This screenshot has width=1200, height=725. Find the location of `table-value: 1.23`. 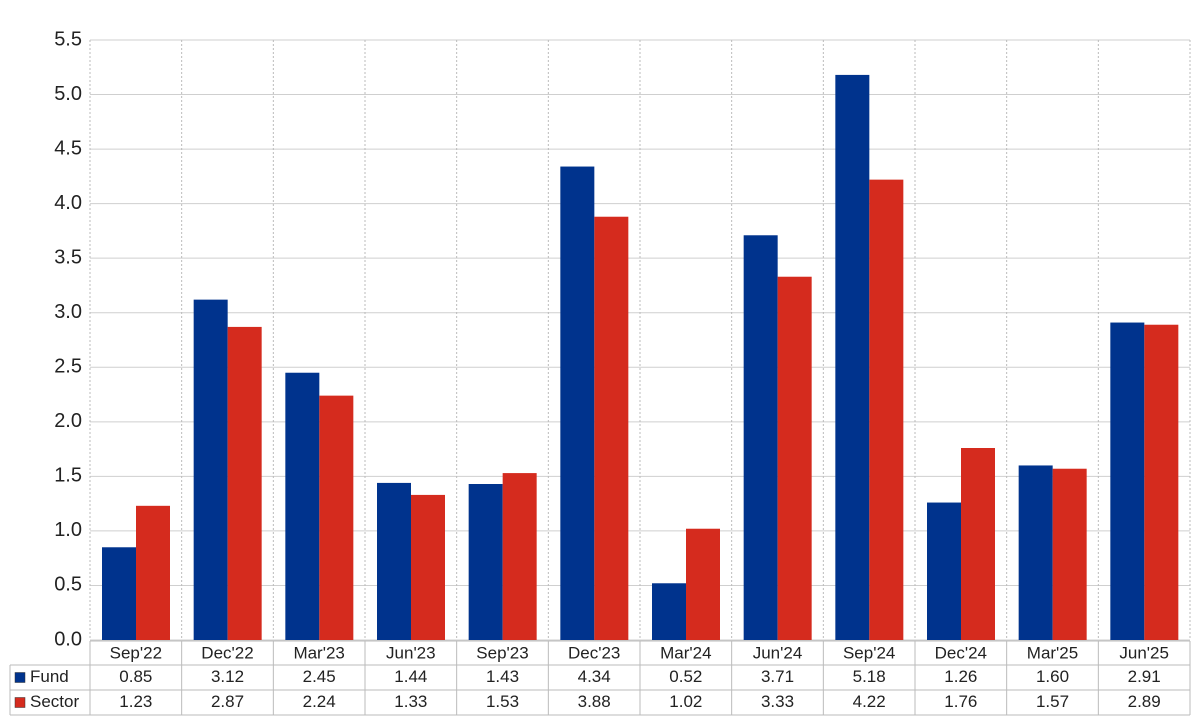

table-value: 1.23 is located at coordinates (135, 701).